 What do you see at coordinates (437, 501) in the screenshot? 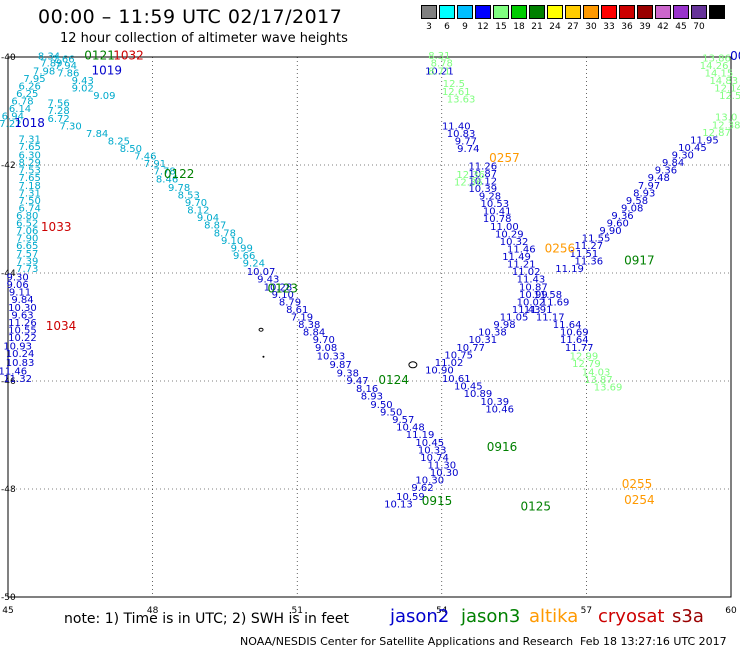
I see `pass-time-label: 0915` at bounding box center [437, 501].